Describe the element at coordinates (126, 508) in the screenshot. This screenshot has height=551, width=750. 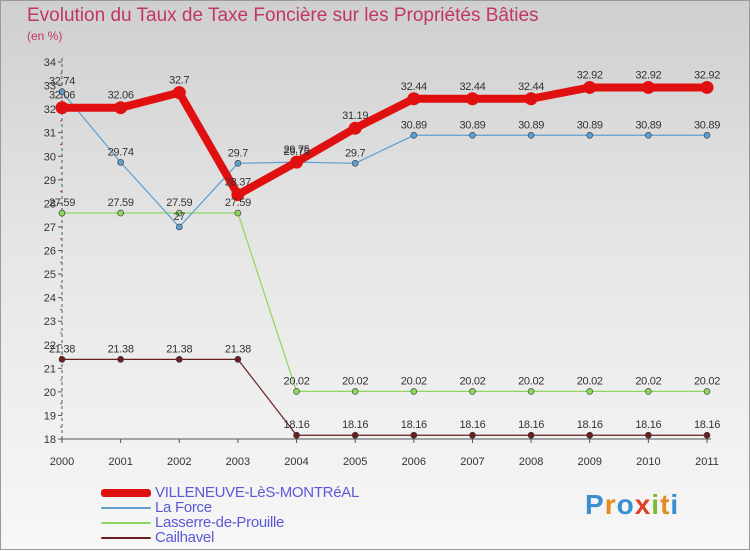
I see `legend-swatch-la-force` at that location.